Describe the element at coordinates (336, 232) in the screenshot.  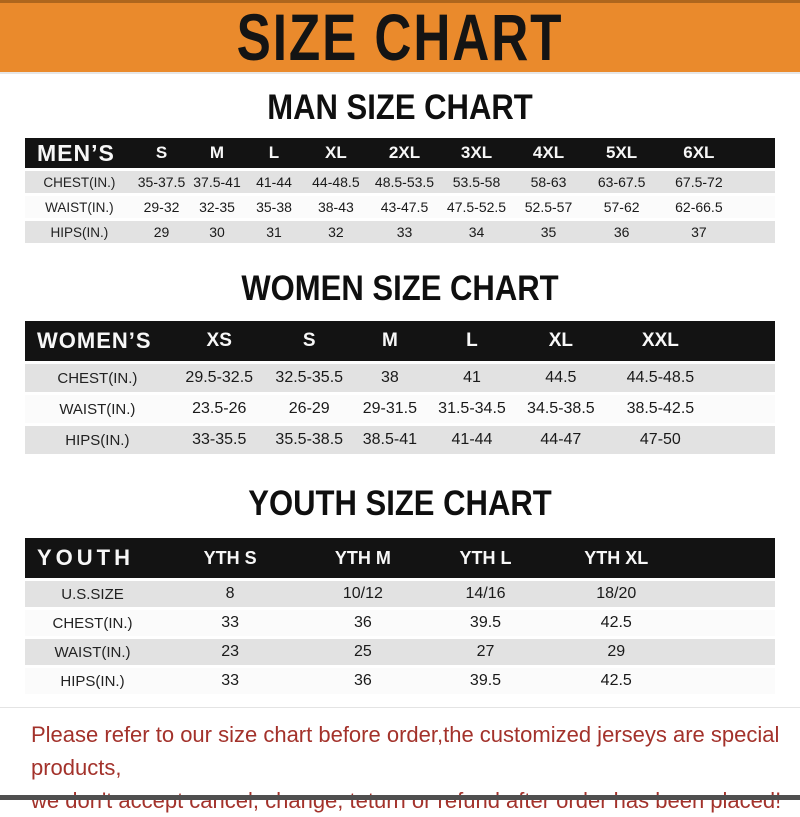
I see `size-value-cell: 32` at that location.